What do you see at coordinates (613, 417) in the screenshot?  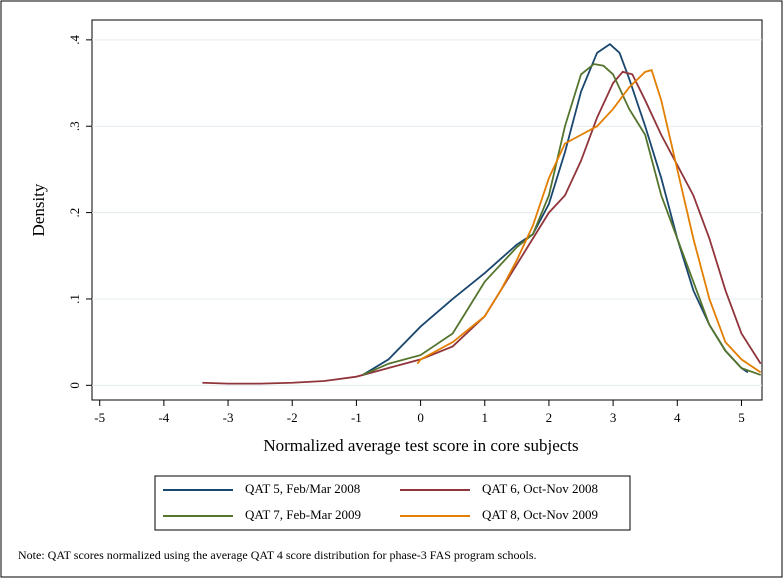 I see `x-tick-label: 3` at bounding box center [613, 417].